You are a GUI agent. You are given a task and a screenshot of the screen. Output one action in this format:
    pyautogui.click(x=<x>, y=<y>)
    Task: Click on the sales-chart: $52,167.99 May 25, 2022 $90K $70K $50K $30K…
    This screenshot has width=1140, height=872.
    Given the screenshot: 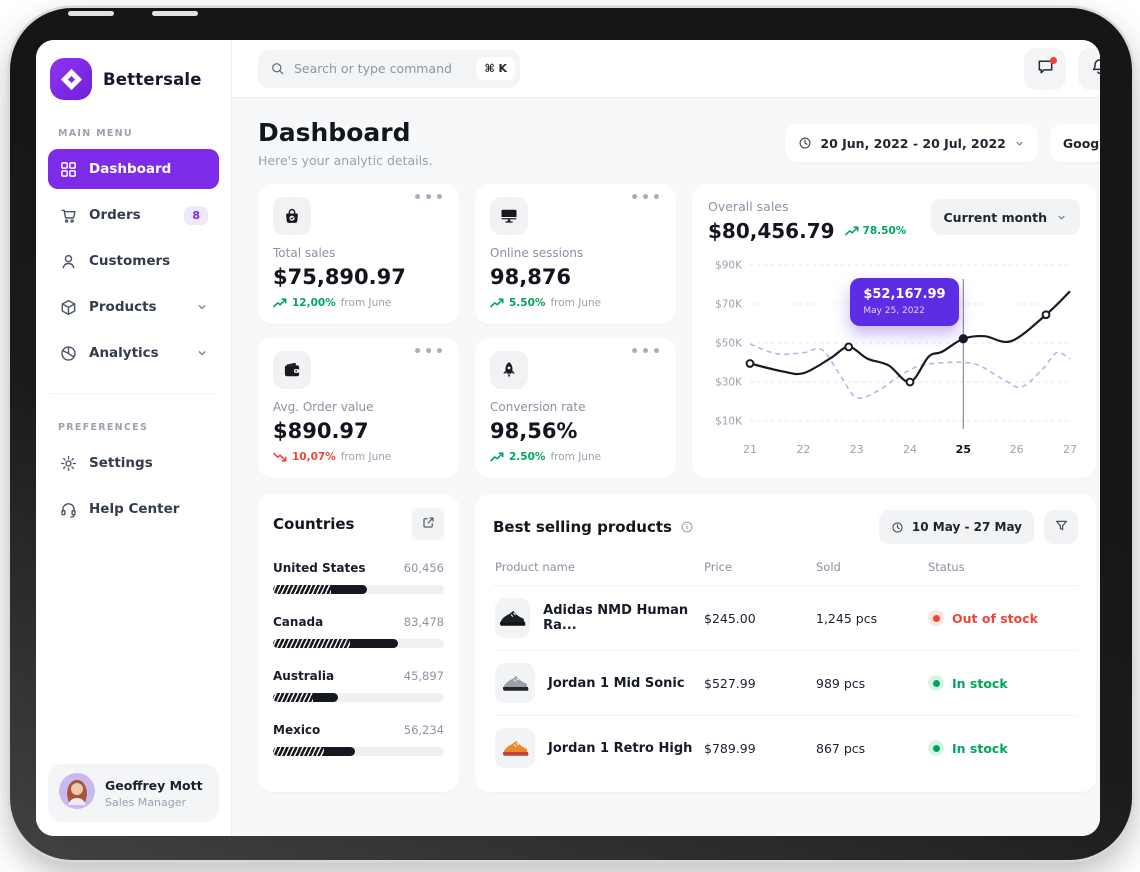 What is the action you would take?
    pyautogui.click(x=894, y=358)
    